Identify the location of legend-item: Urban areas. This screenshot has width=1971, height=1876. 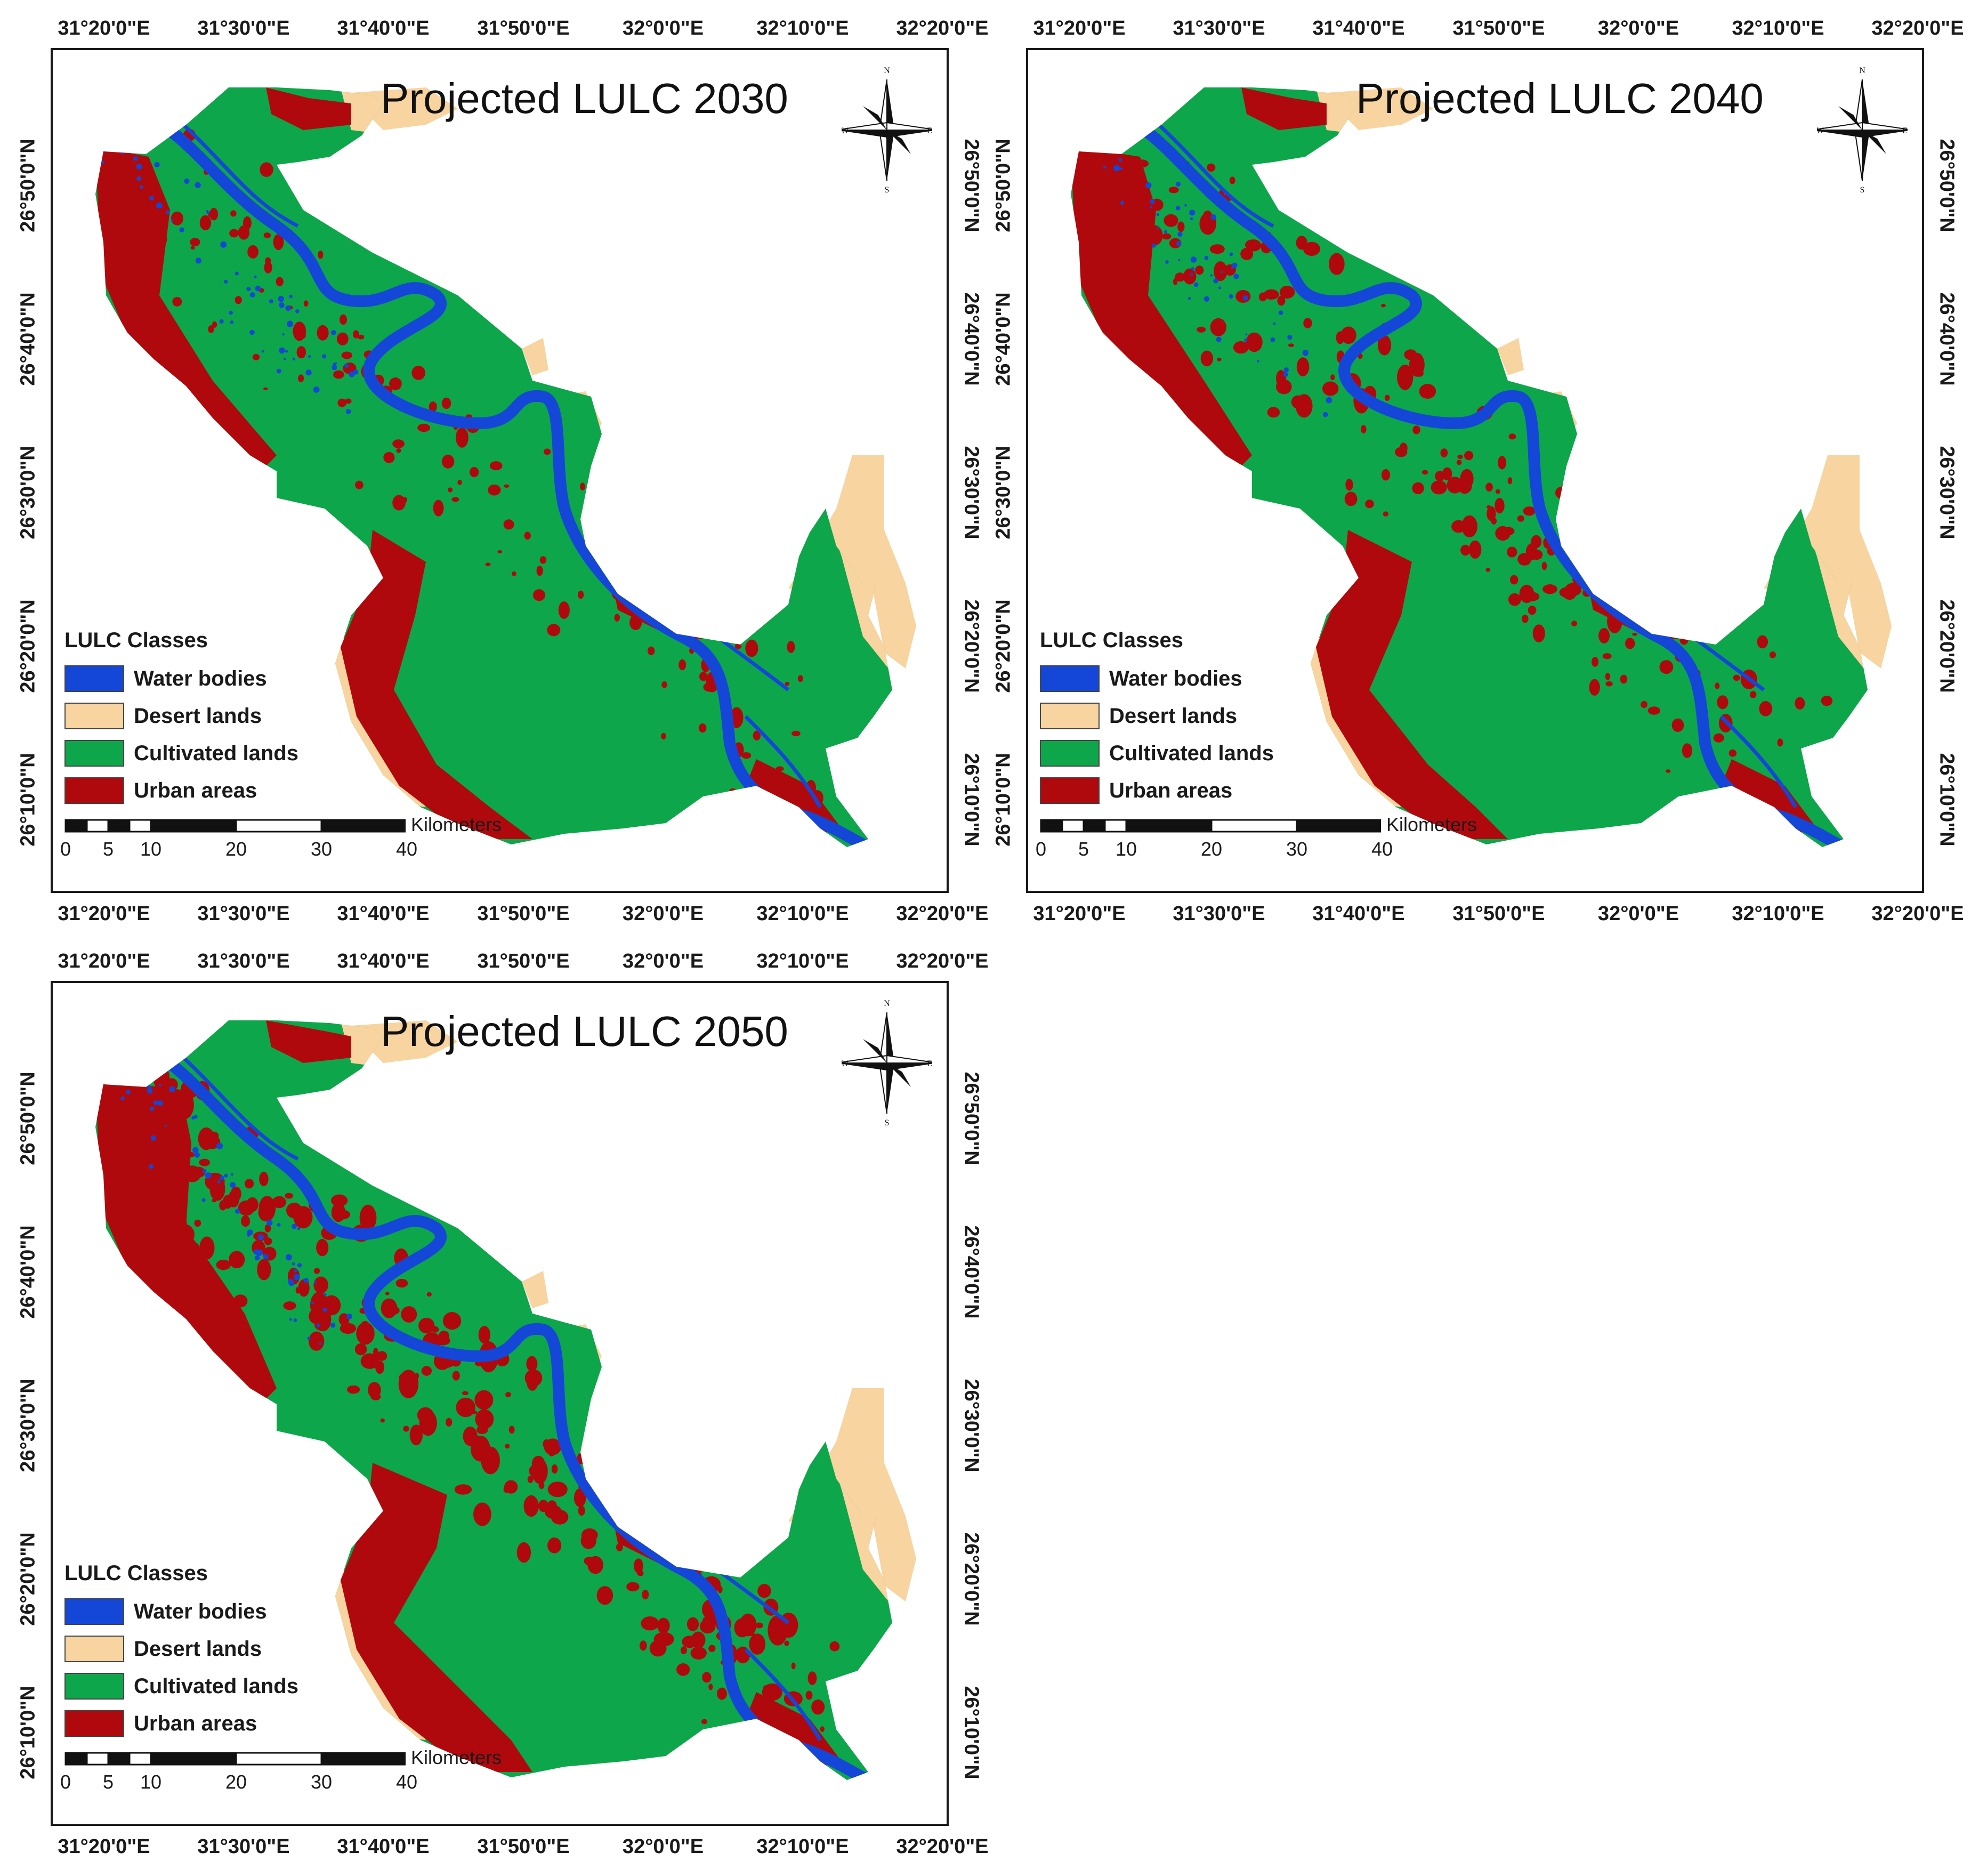
(1157, 790).